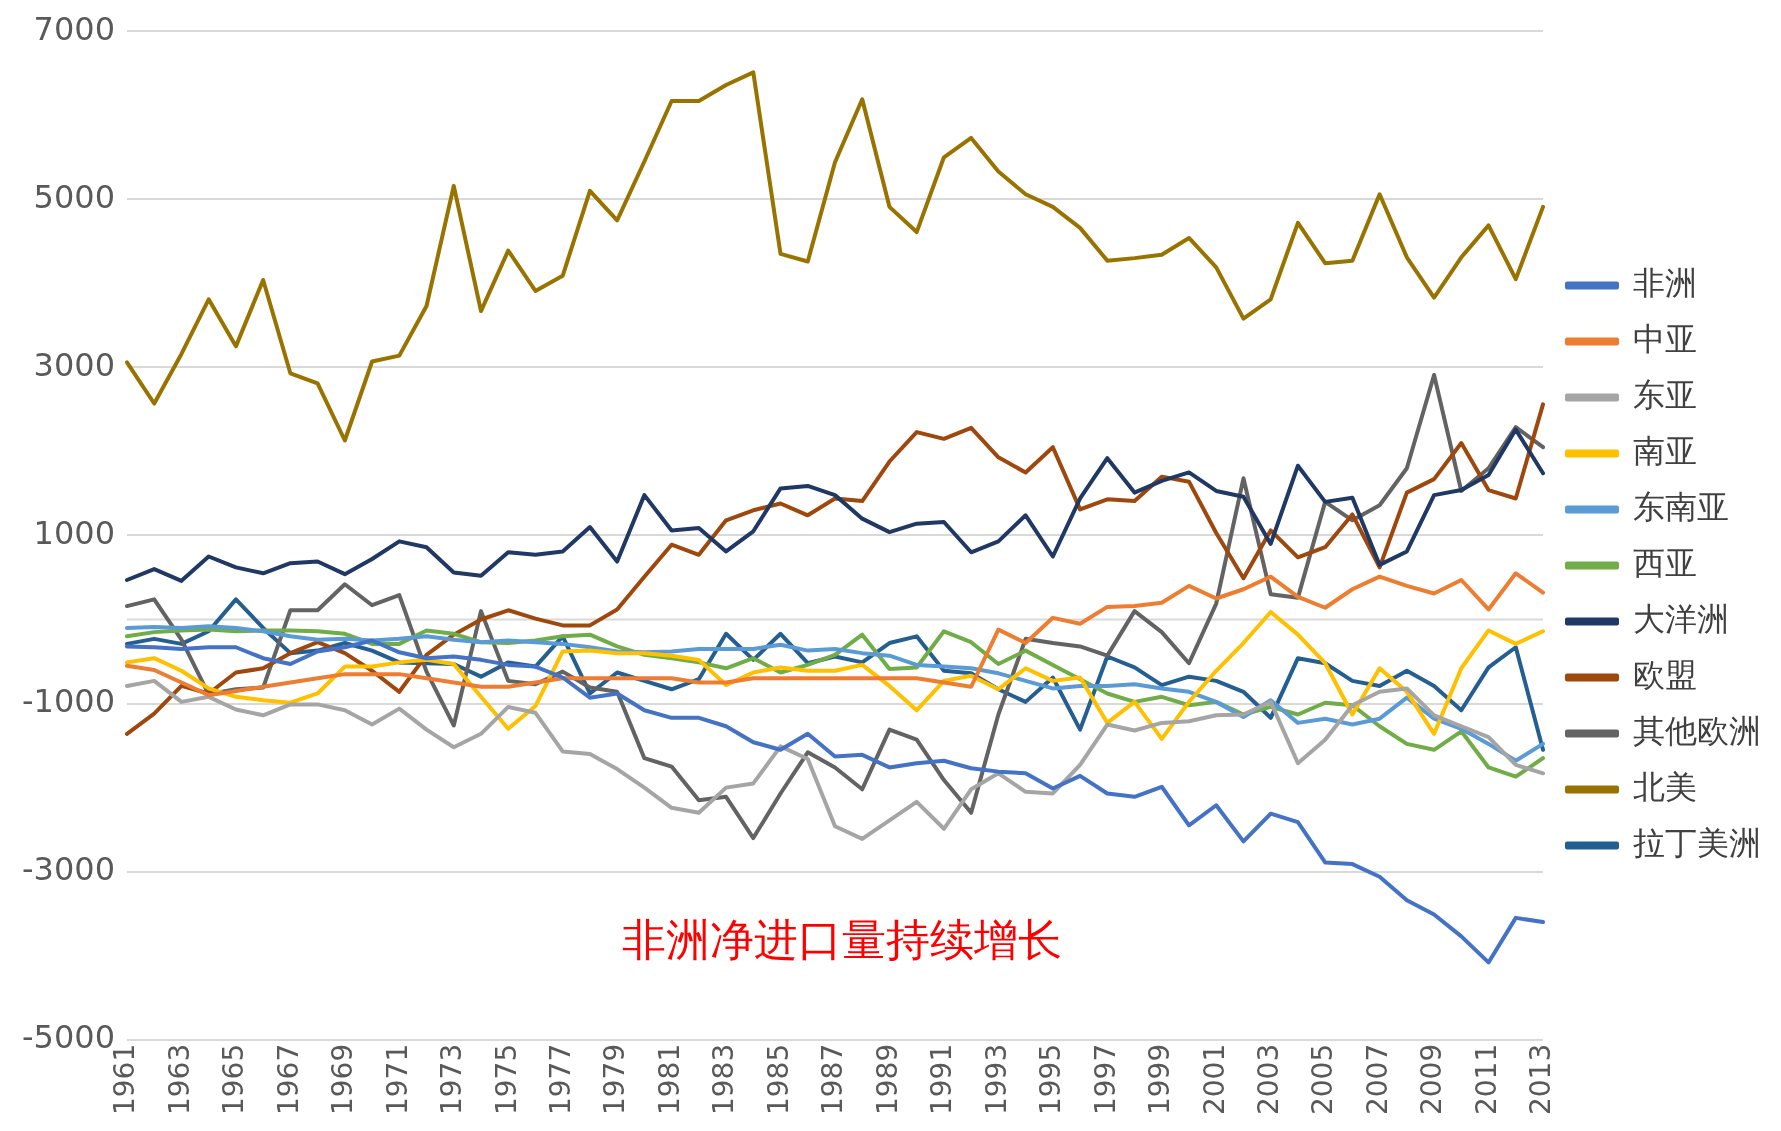 The height and width of the screenshot is (1131, 1781). Describe the element at coordinates (724, 1079) in the screenshot. I see `x-tick-label: 1983` at that location.